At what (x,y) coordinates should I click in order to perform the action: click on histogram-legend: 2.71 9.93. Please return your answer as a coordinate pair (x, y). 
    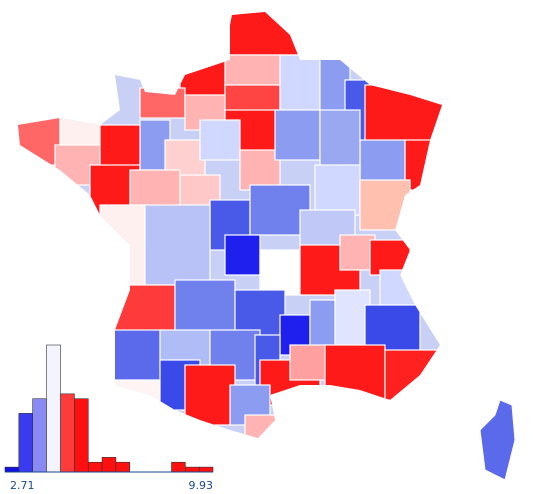
    Looking at the image, I should click on (109, 418).